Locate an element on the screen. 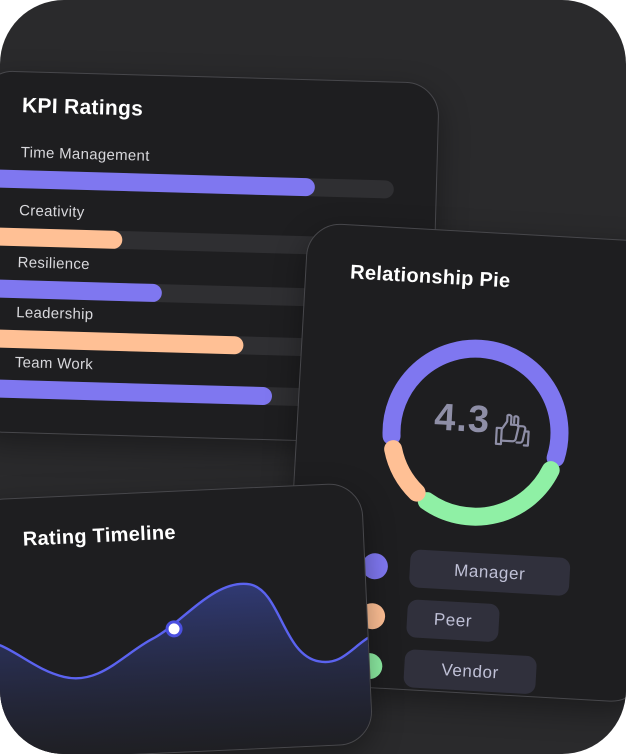  thumbs-up-icon is located at coordinates (512, 430).